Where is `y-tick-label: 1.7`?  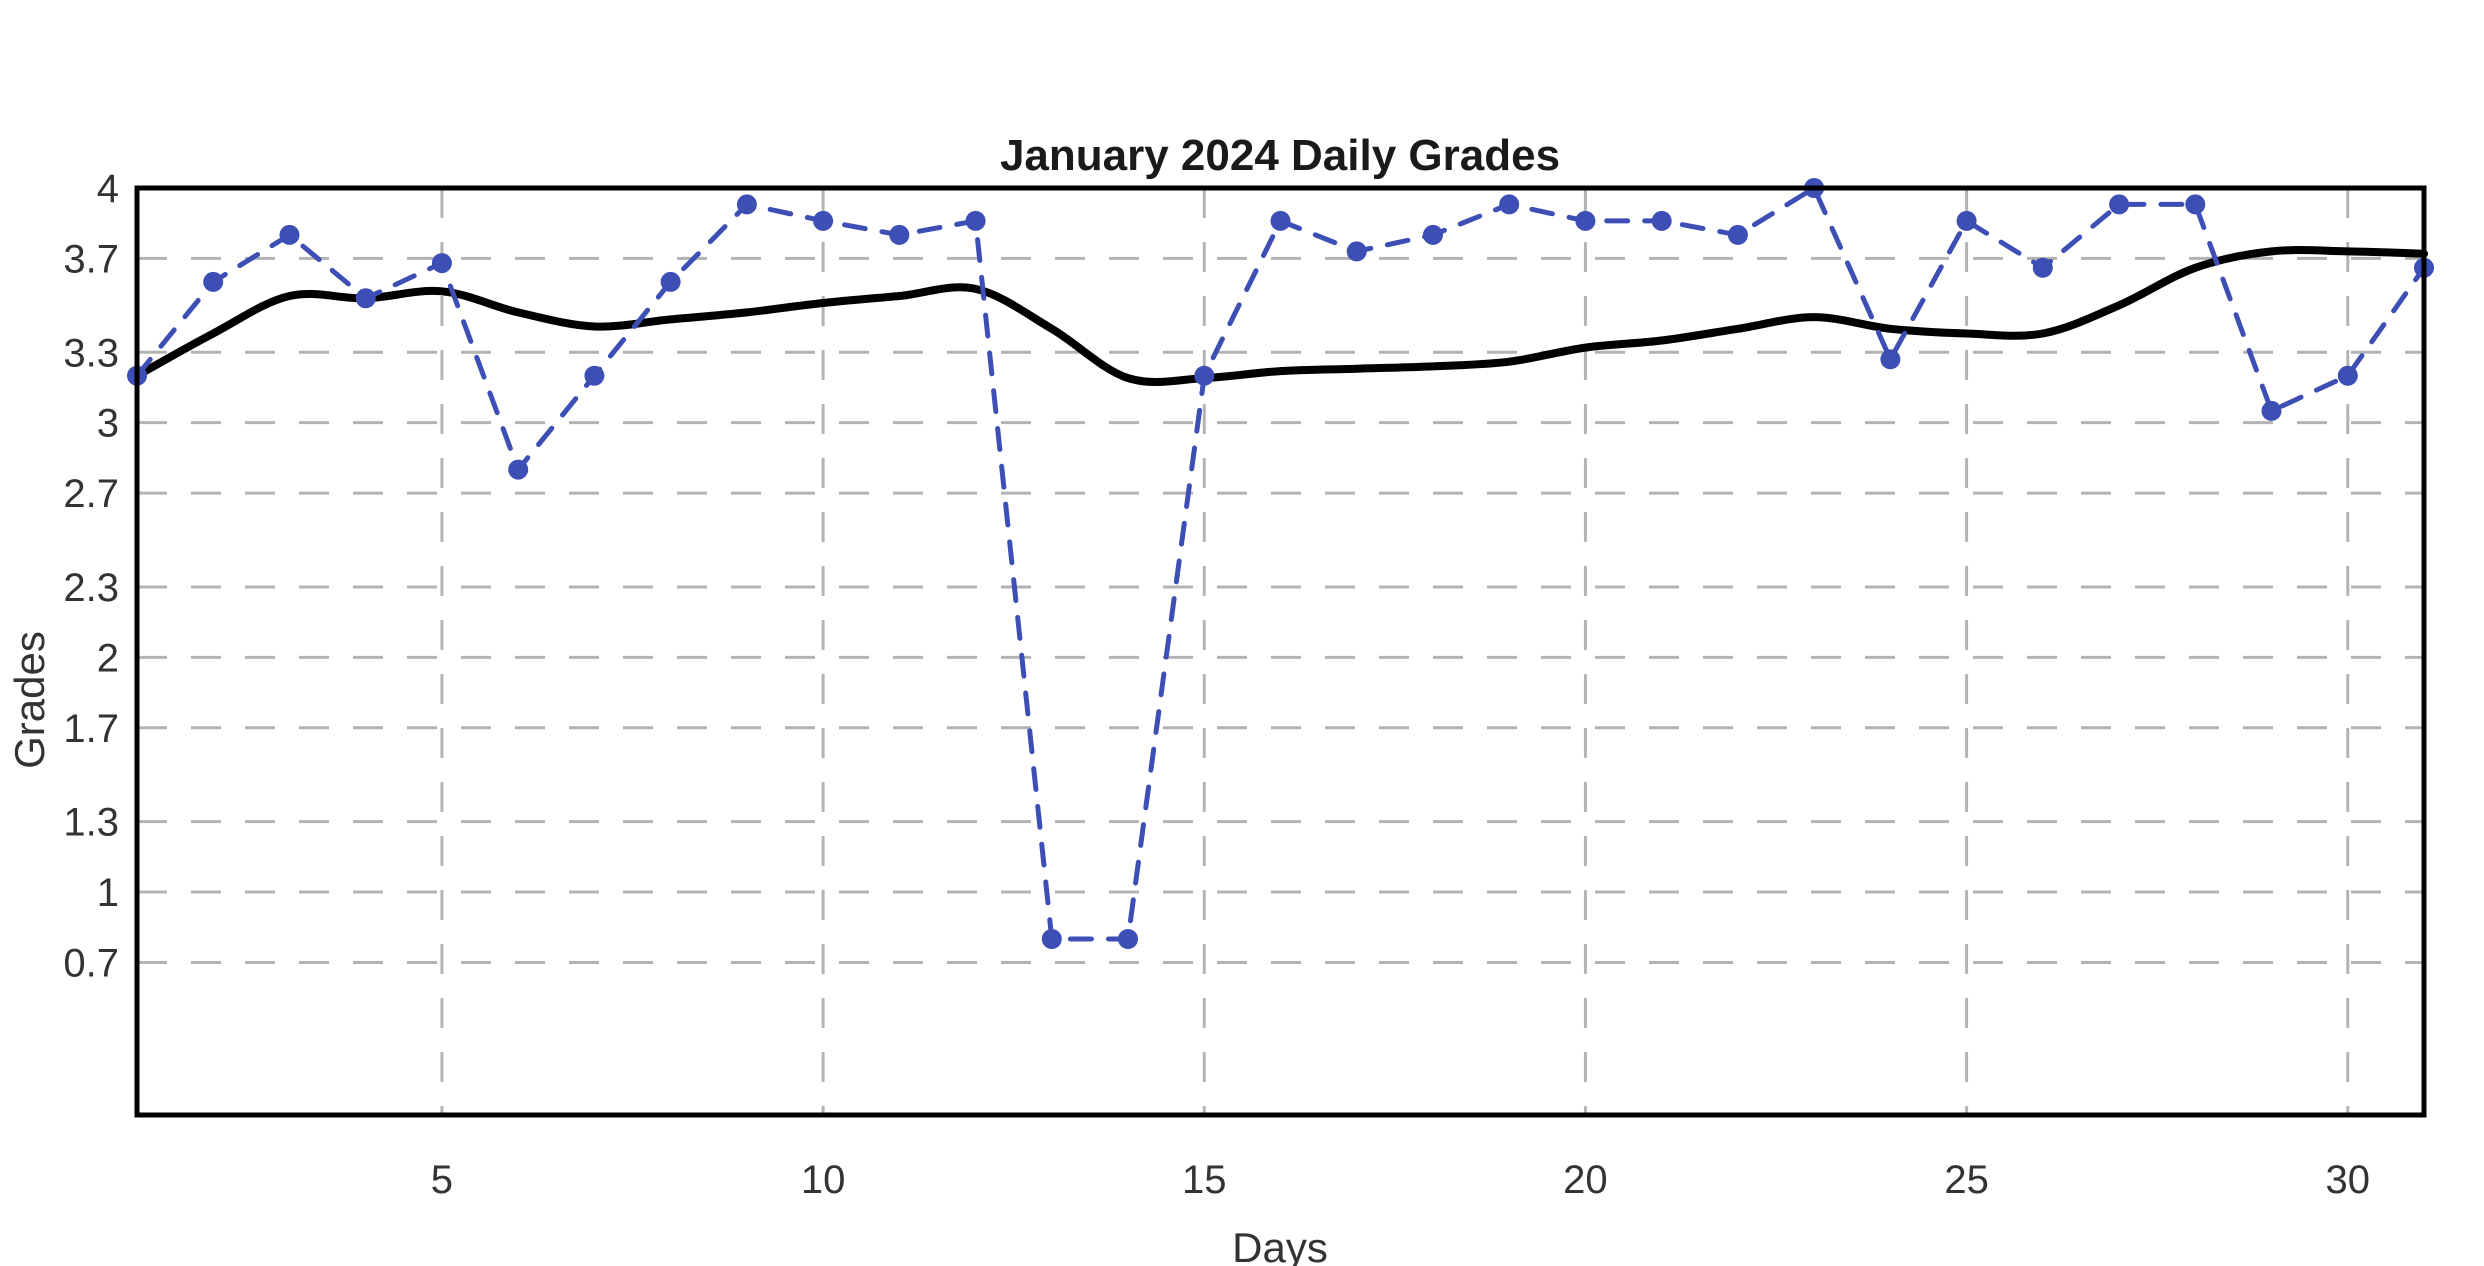 y-tick-label: 1.7 is located at coordinates (91, 729).